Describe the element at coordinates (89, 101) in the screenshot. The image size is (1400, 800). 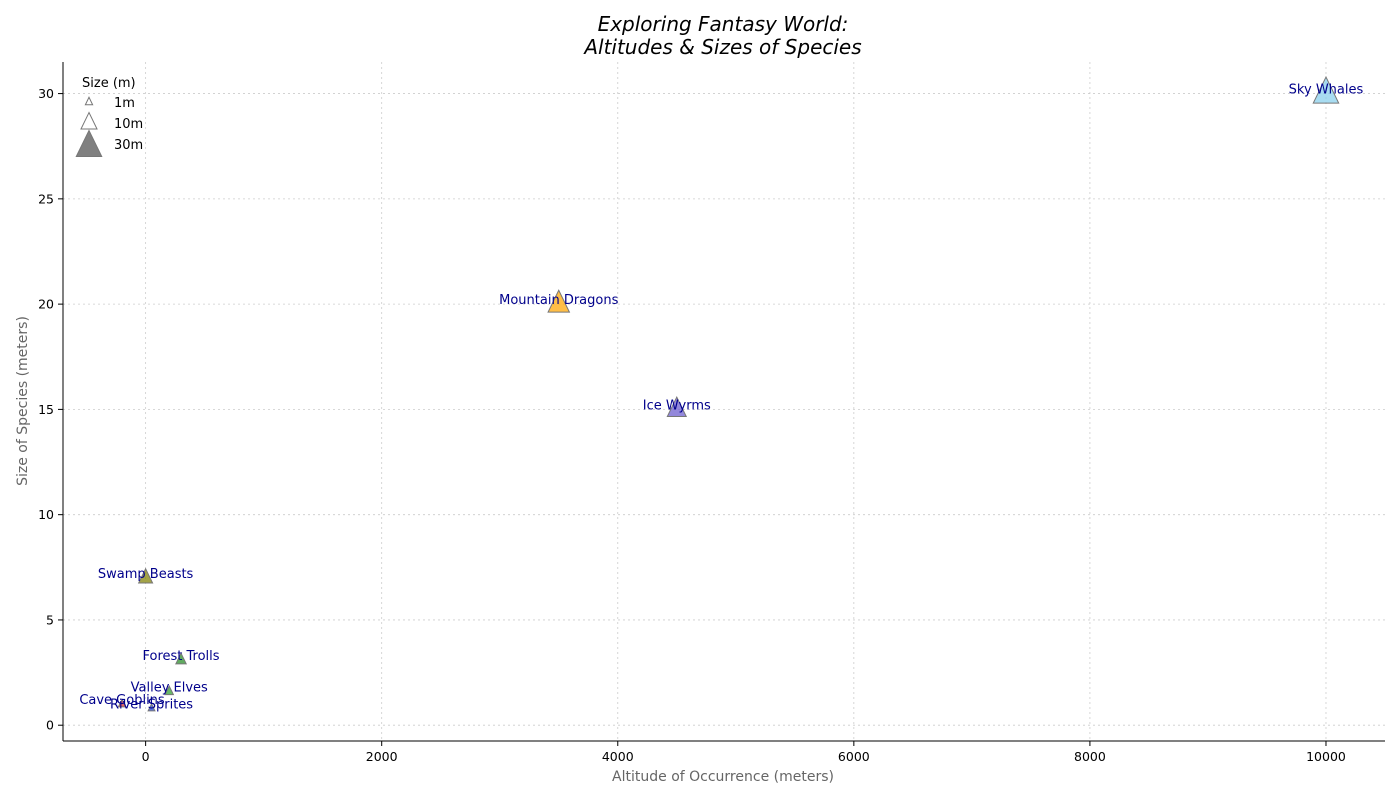
I see `legend-marker-1m` at that location.